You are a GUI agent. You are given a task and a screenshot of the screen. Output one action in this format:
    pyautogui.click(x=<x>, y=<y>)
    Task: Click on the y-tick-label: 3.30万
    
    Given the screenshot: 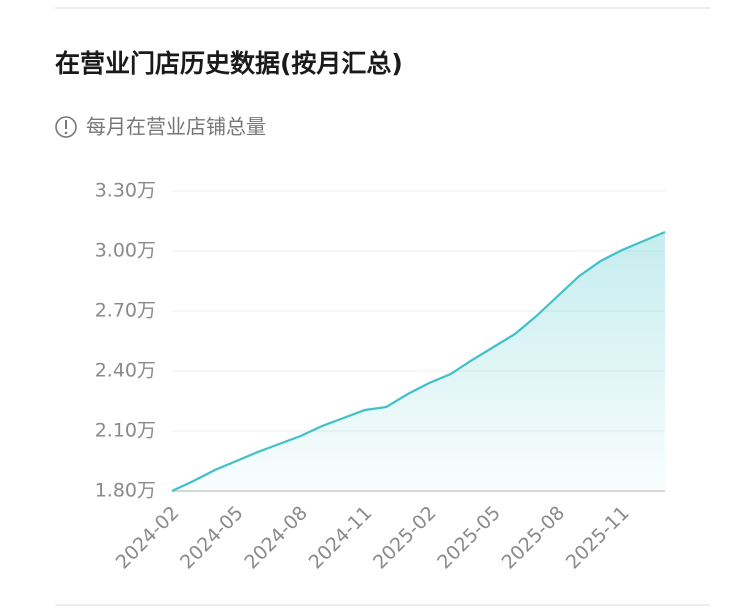 What is the action you would take?
    pyautogui.click(x=125, y=191)
    